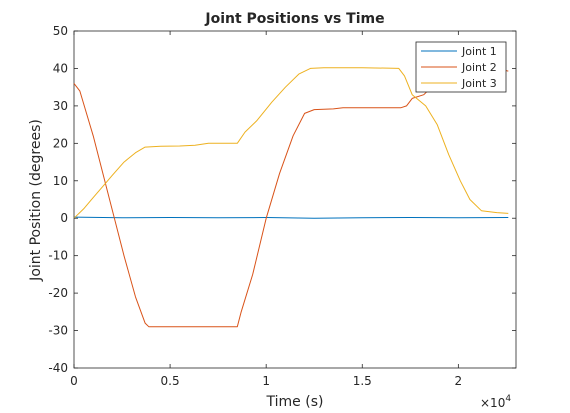  What do you see at coordinates (58, 368) in the screenshot?
I see `y-tick-label: -40` at bounding box center [58, 368].